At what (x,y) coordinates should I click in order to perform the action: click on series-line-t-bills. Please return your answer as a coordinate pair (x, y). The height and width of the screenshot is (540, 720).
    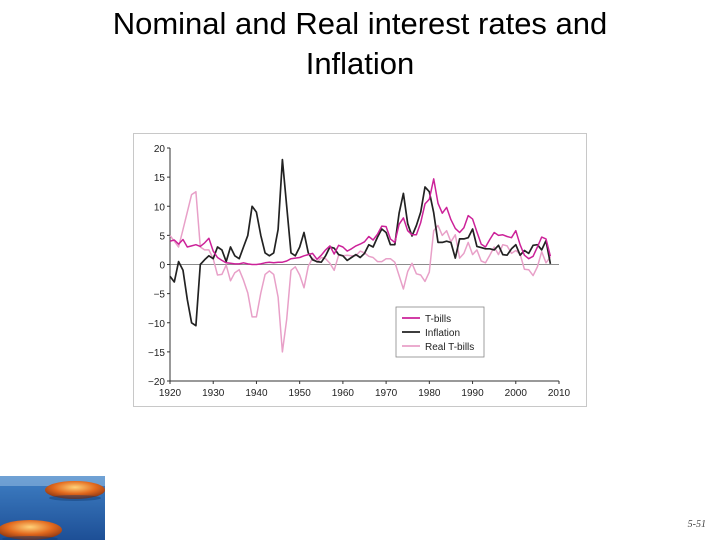
    Looking at the image, I should click on (360, 222).